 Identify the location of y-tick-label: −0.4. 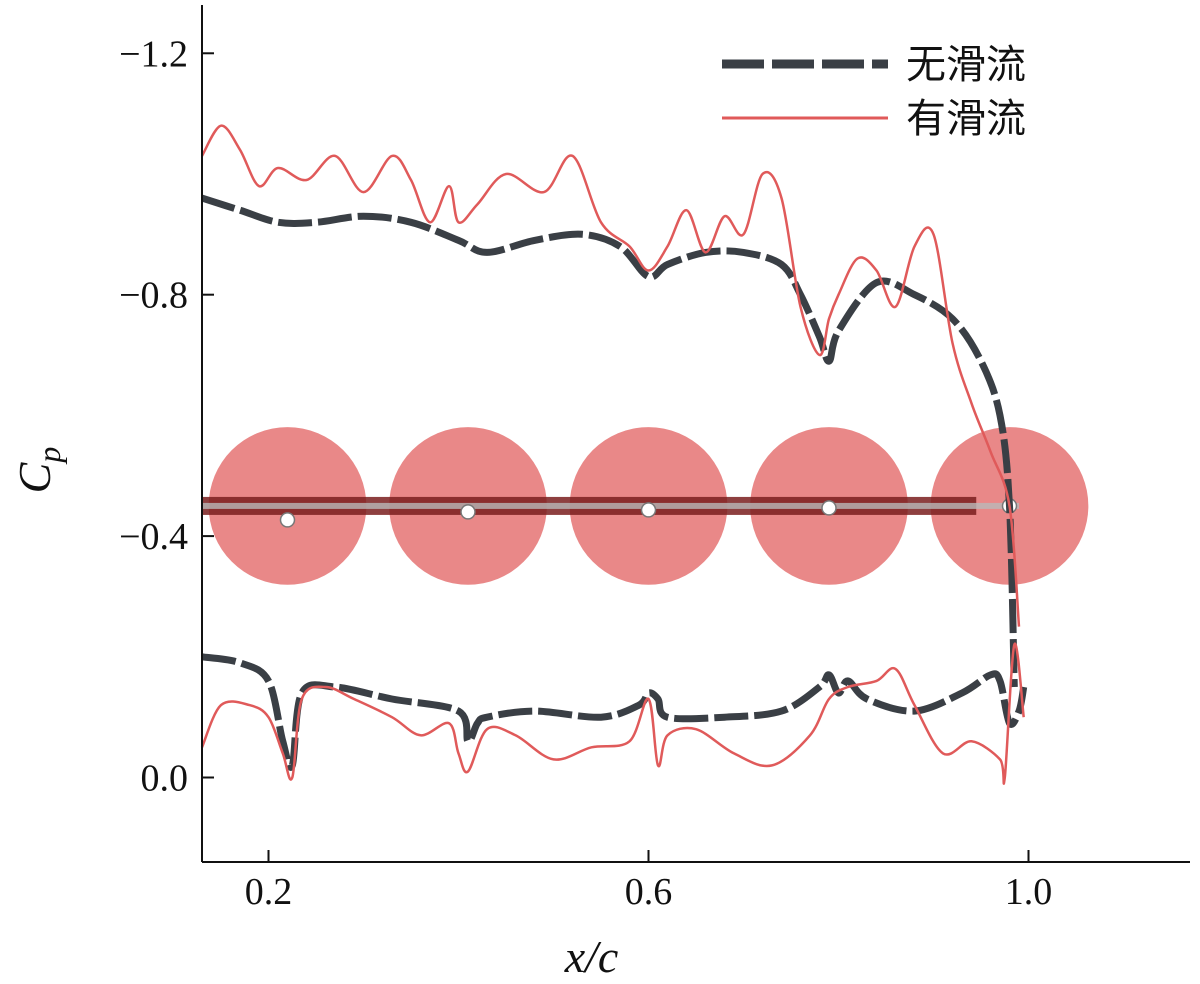
(153, 537).